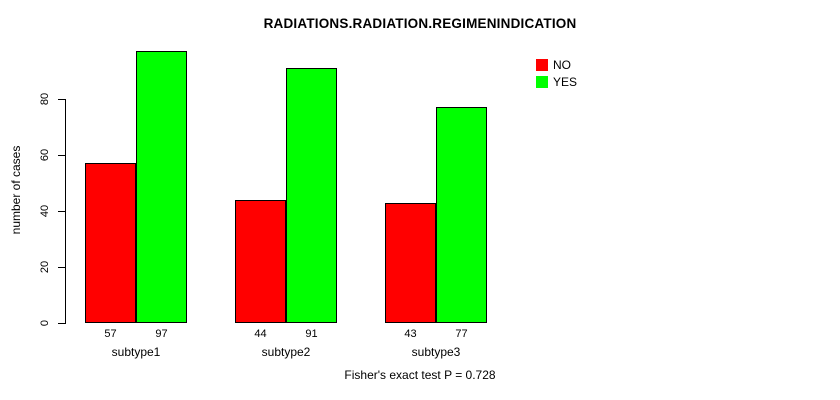  I want to click on x-axis-category-label: subtype2, so click(286, 352).